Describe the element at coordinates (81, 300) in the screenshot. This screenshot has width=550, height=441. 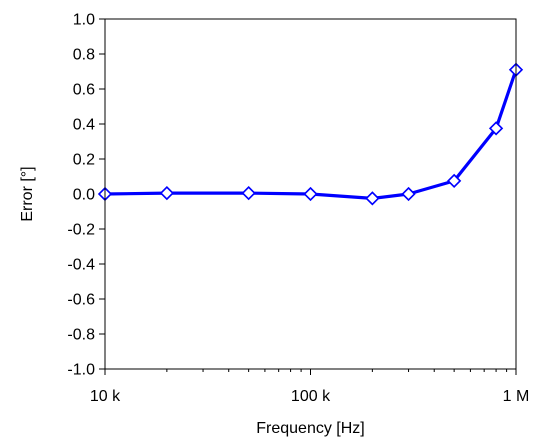
I see `y-tick-label: -0.6` at that location.